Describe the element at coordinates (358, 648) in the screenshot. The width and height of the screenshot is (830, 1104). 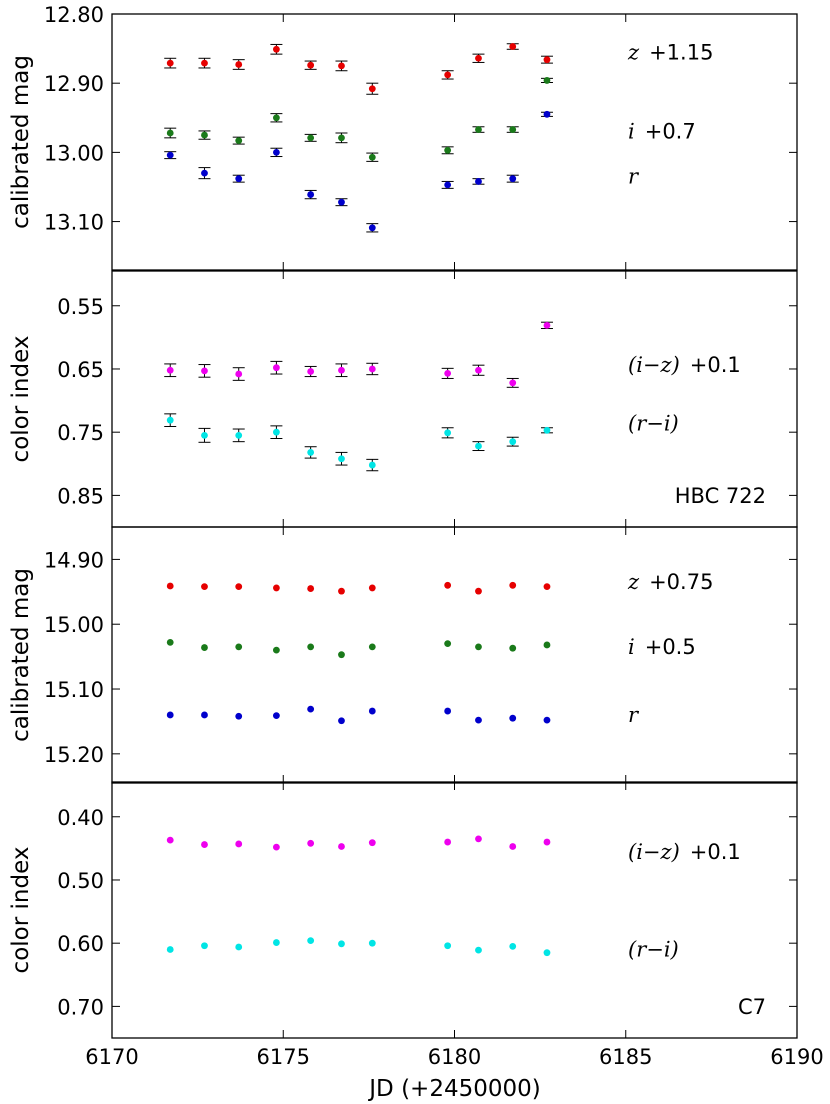
I see `series-i` at that location.